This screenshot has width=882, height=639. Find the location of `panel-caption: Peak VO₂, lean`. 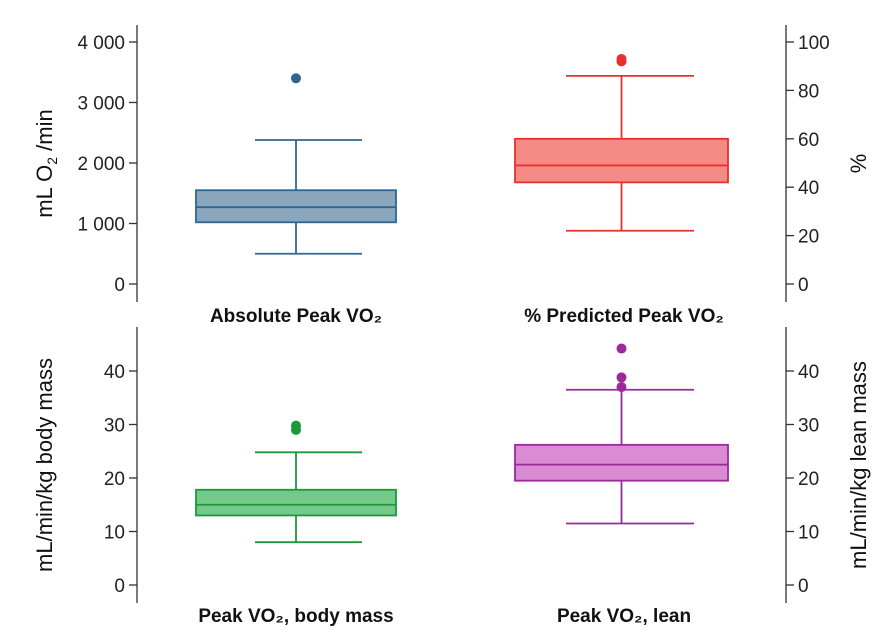

panel-caption: Peak VO₂, lean is located at coordinates (624, 616).